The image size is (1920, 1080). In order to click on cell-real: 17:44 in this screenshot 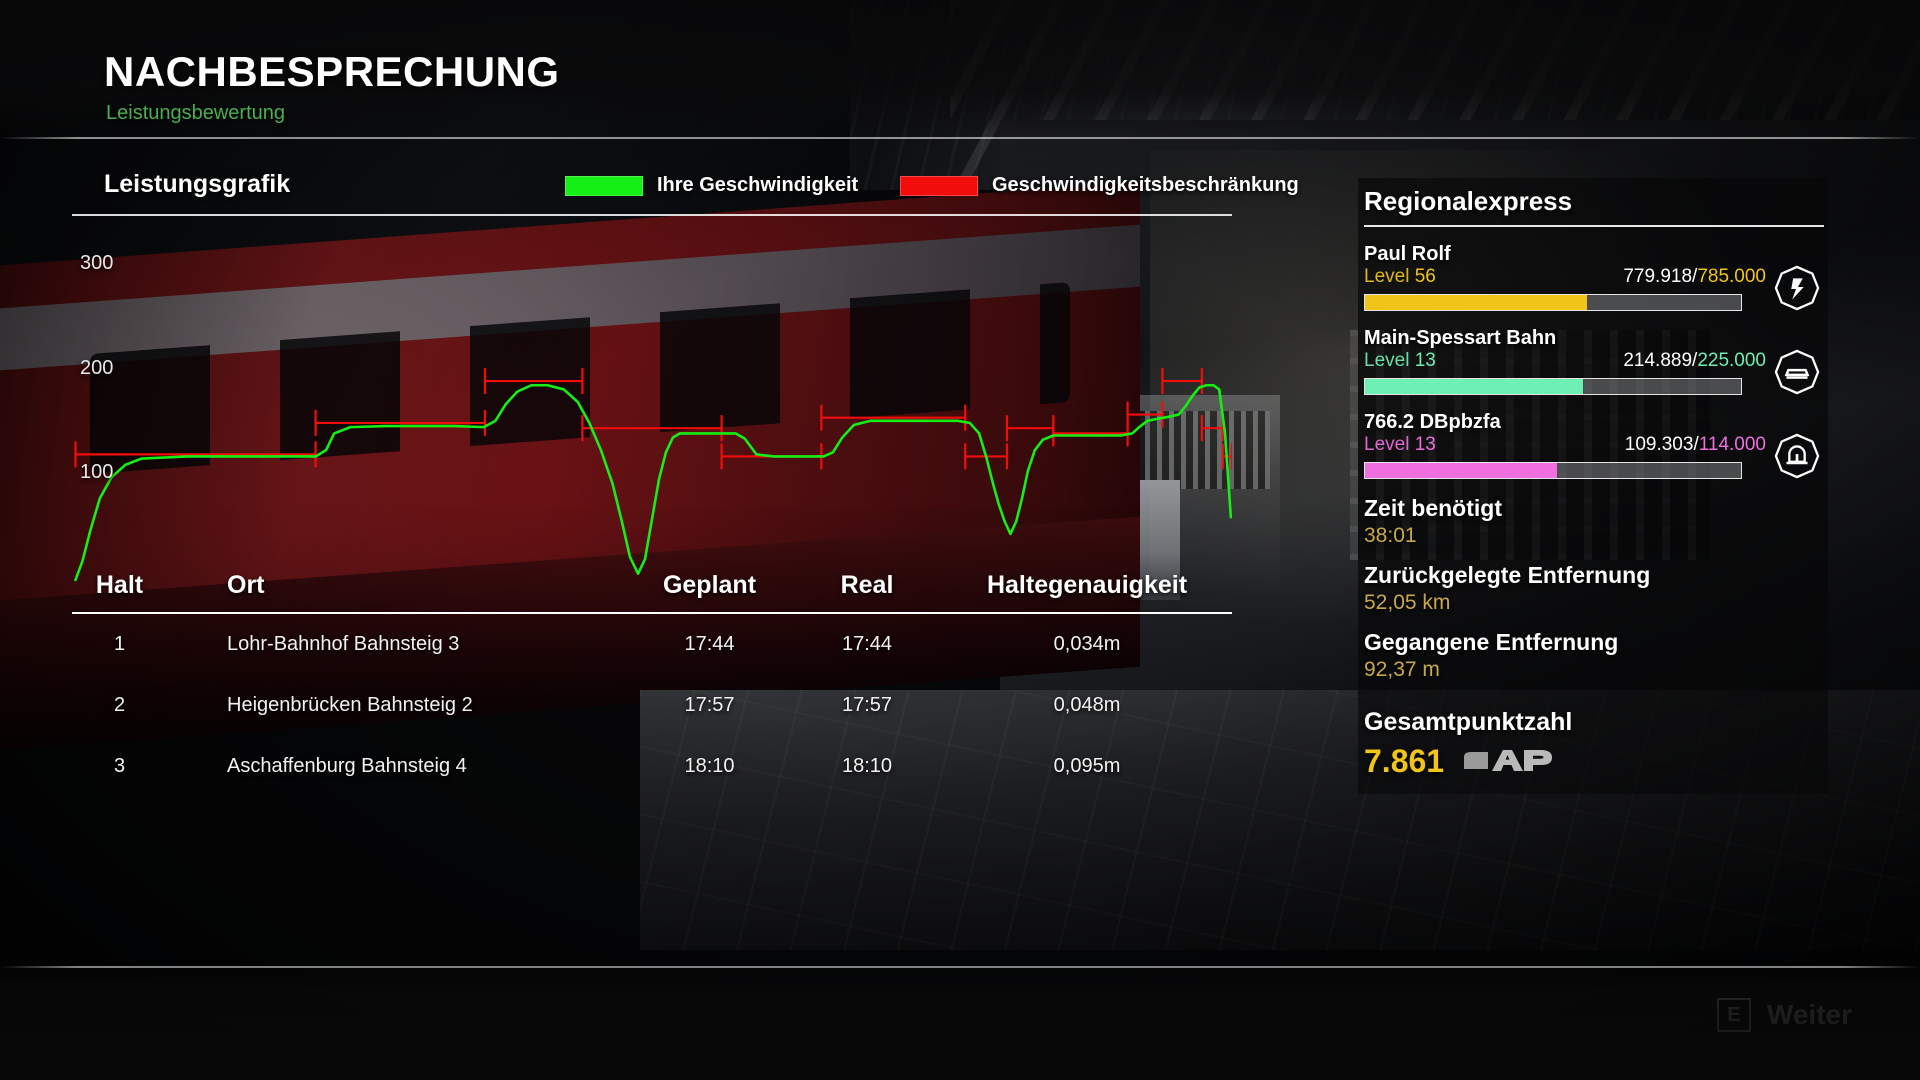, I will do `click(867, 644)`.